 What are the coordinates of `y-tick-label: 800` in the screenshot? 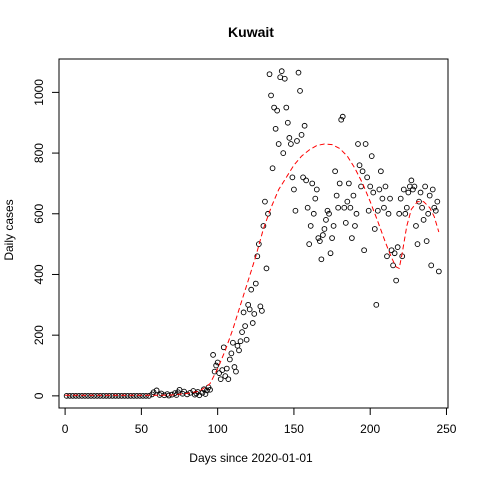 It's located at (39, 153).